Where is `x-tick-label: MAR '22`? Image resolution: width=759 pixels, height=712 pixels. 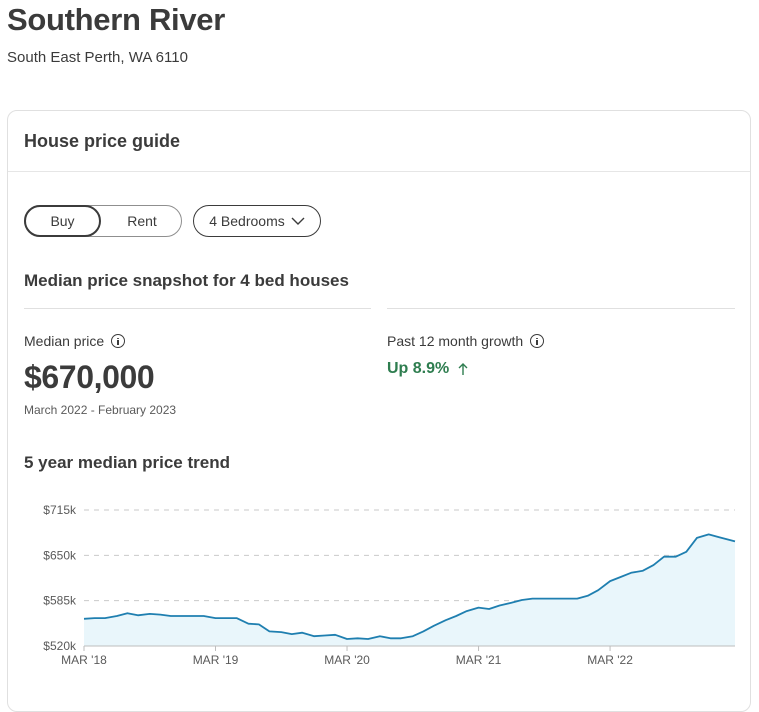 x-tick-label: MAR '22 is located at coordinates (610, 660).